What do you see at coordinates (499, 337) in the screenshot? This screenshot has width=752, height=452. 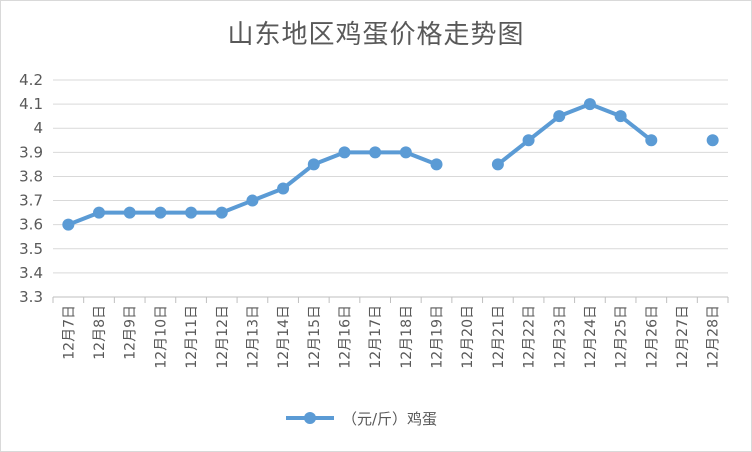 I see `x-tick-label: 12月21日` at bounding box center [499, 337].